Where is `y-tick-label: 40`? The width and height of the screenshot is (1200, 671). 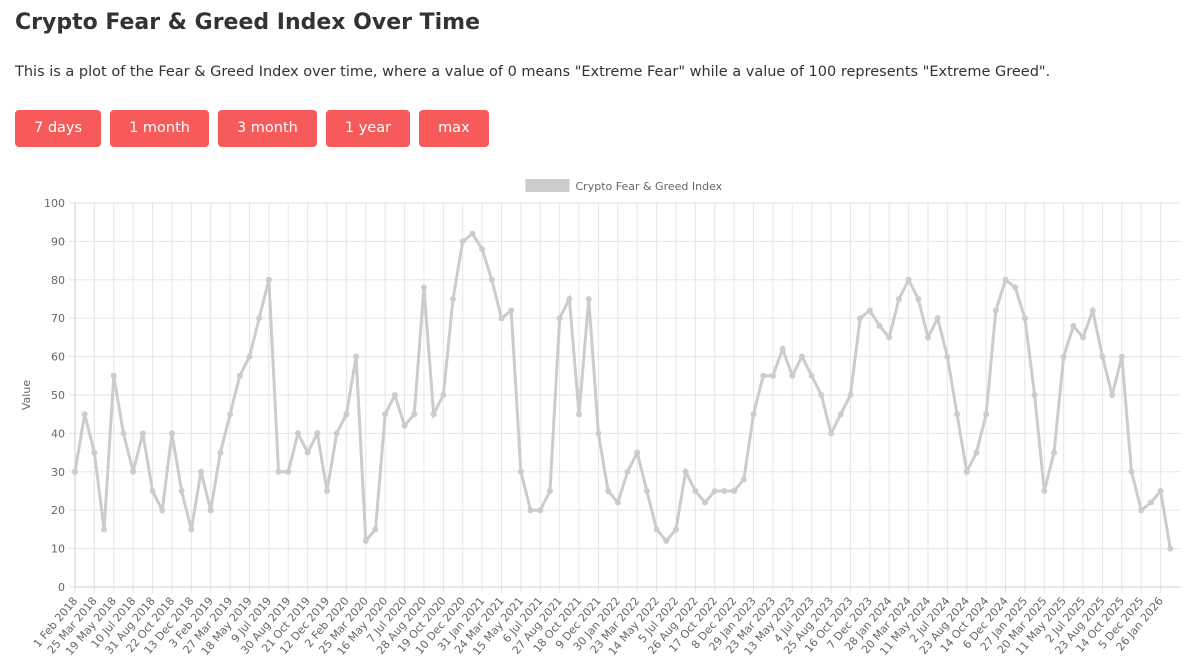
y-tick-label: 40 is located at coordinates (58, 433).